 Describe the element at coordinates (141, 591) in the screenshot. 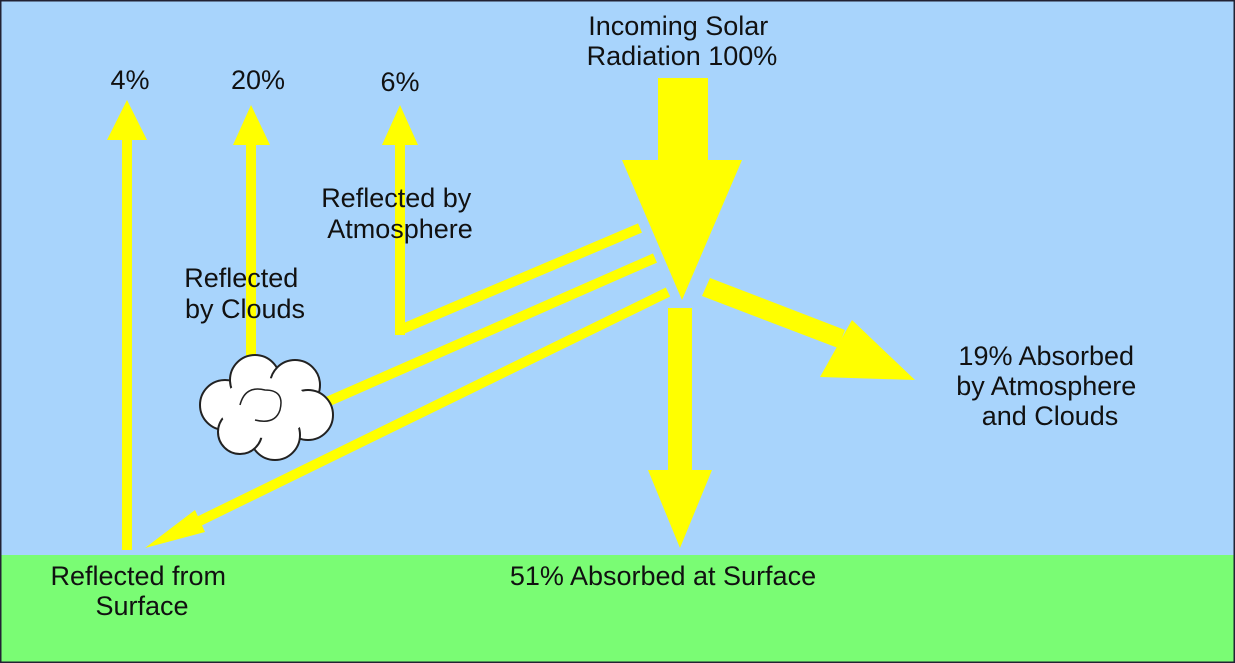

I see `reflected-surface-label: Reflected from Surface` at that location.